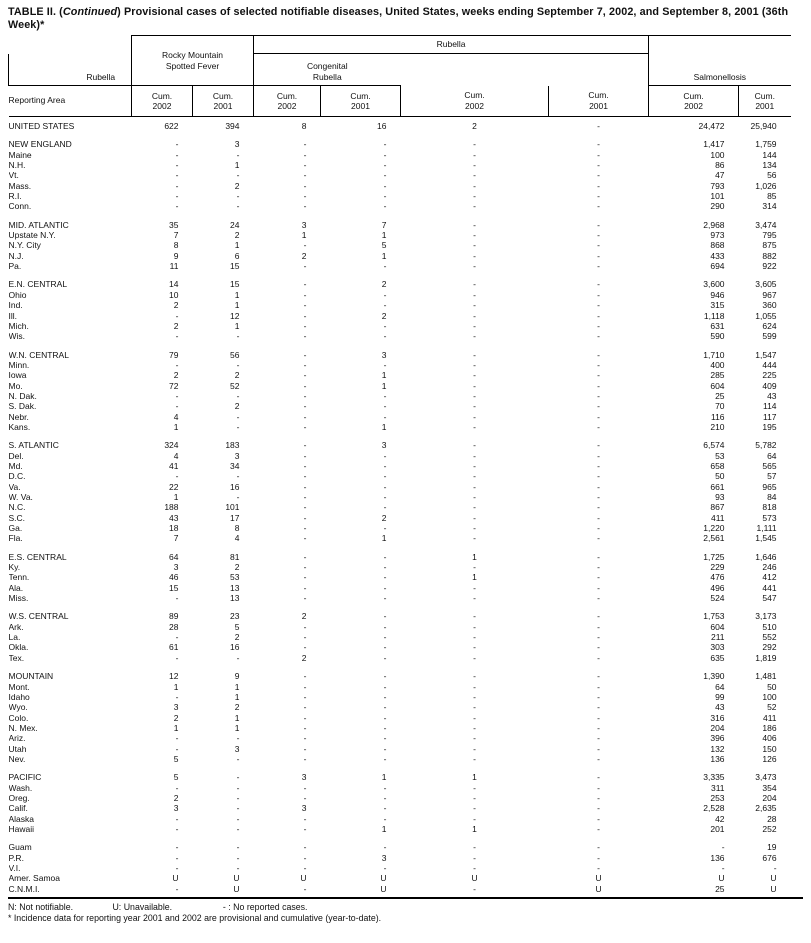  Describe the element at coordinates (400, 687) in the screenshot. I see `table-row: Mont. 1 1 - - - - 64 50` at that location.